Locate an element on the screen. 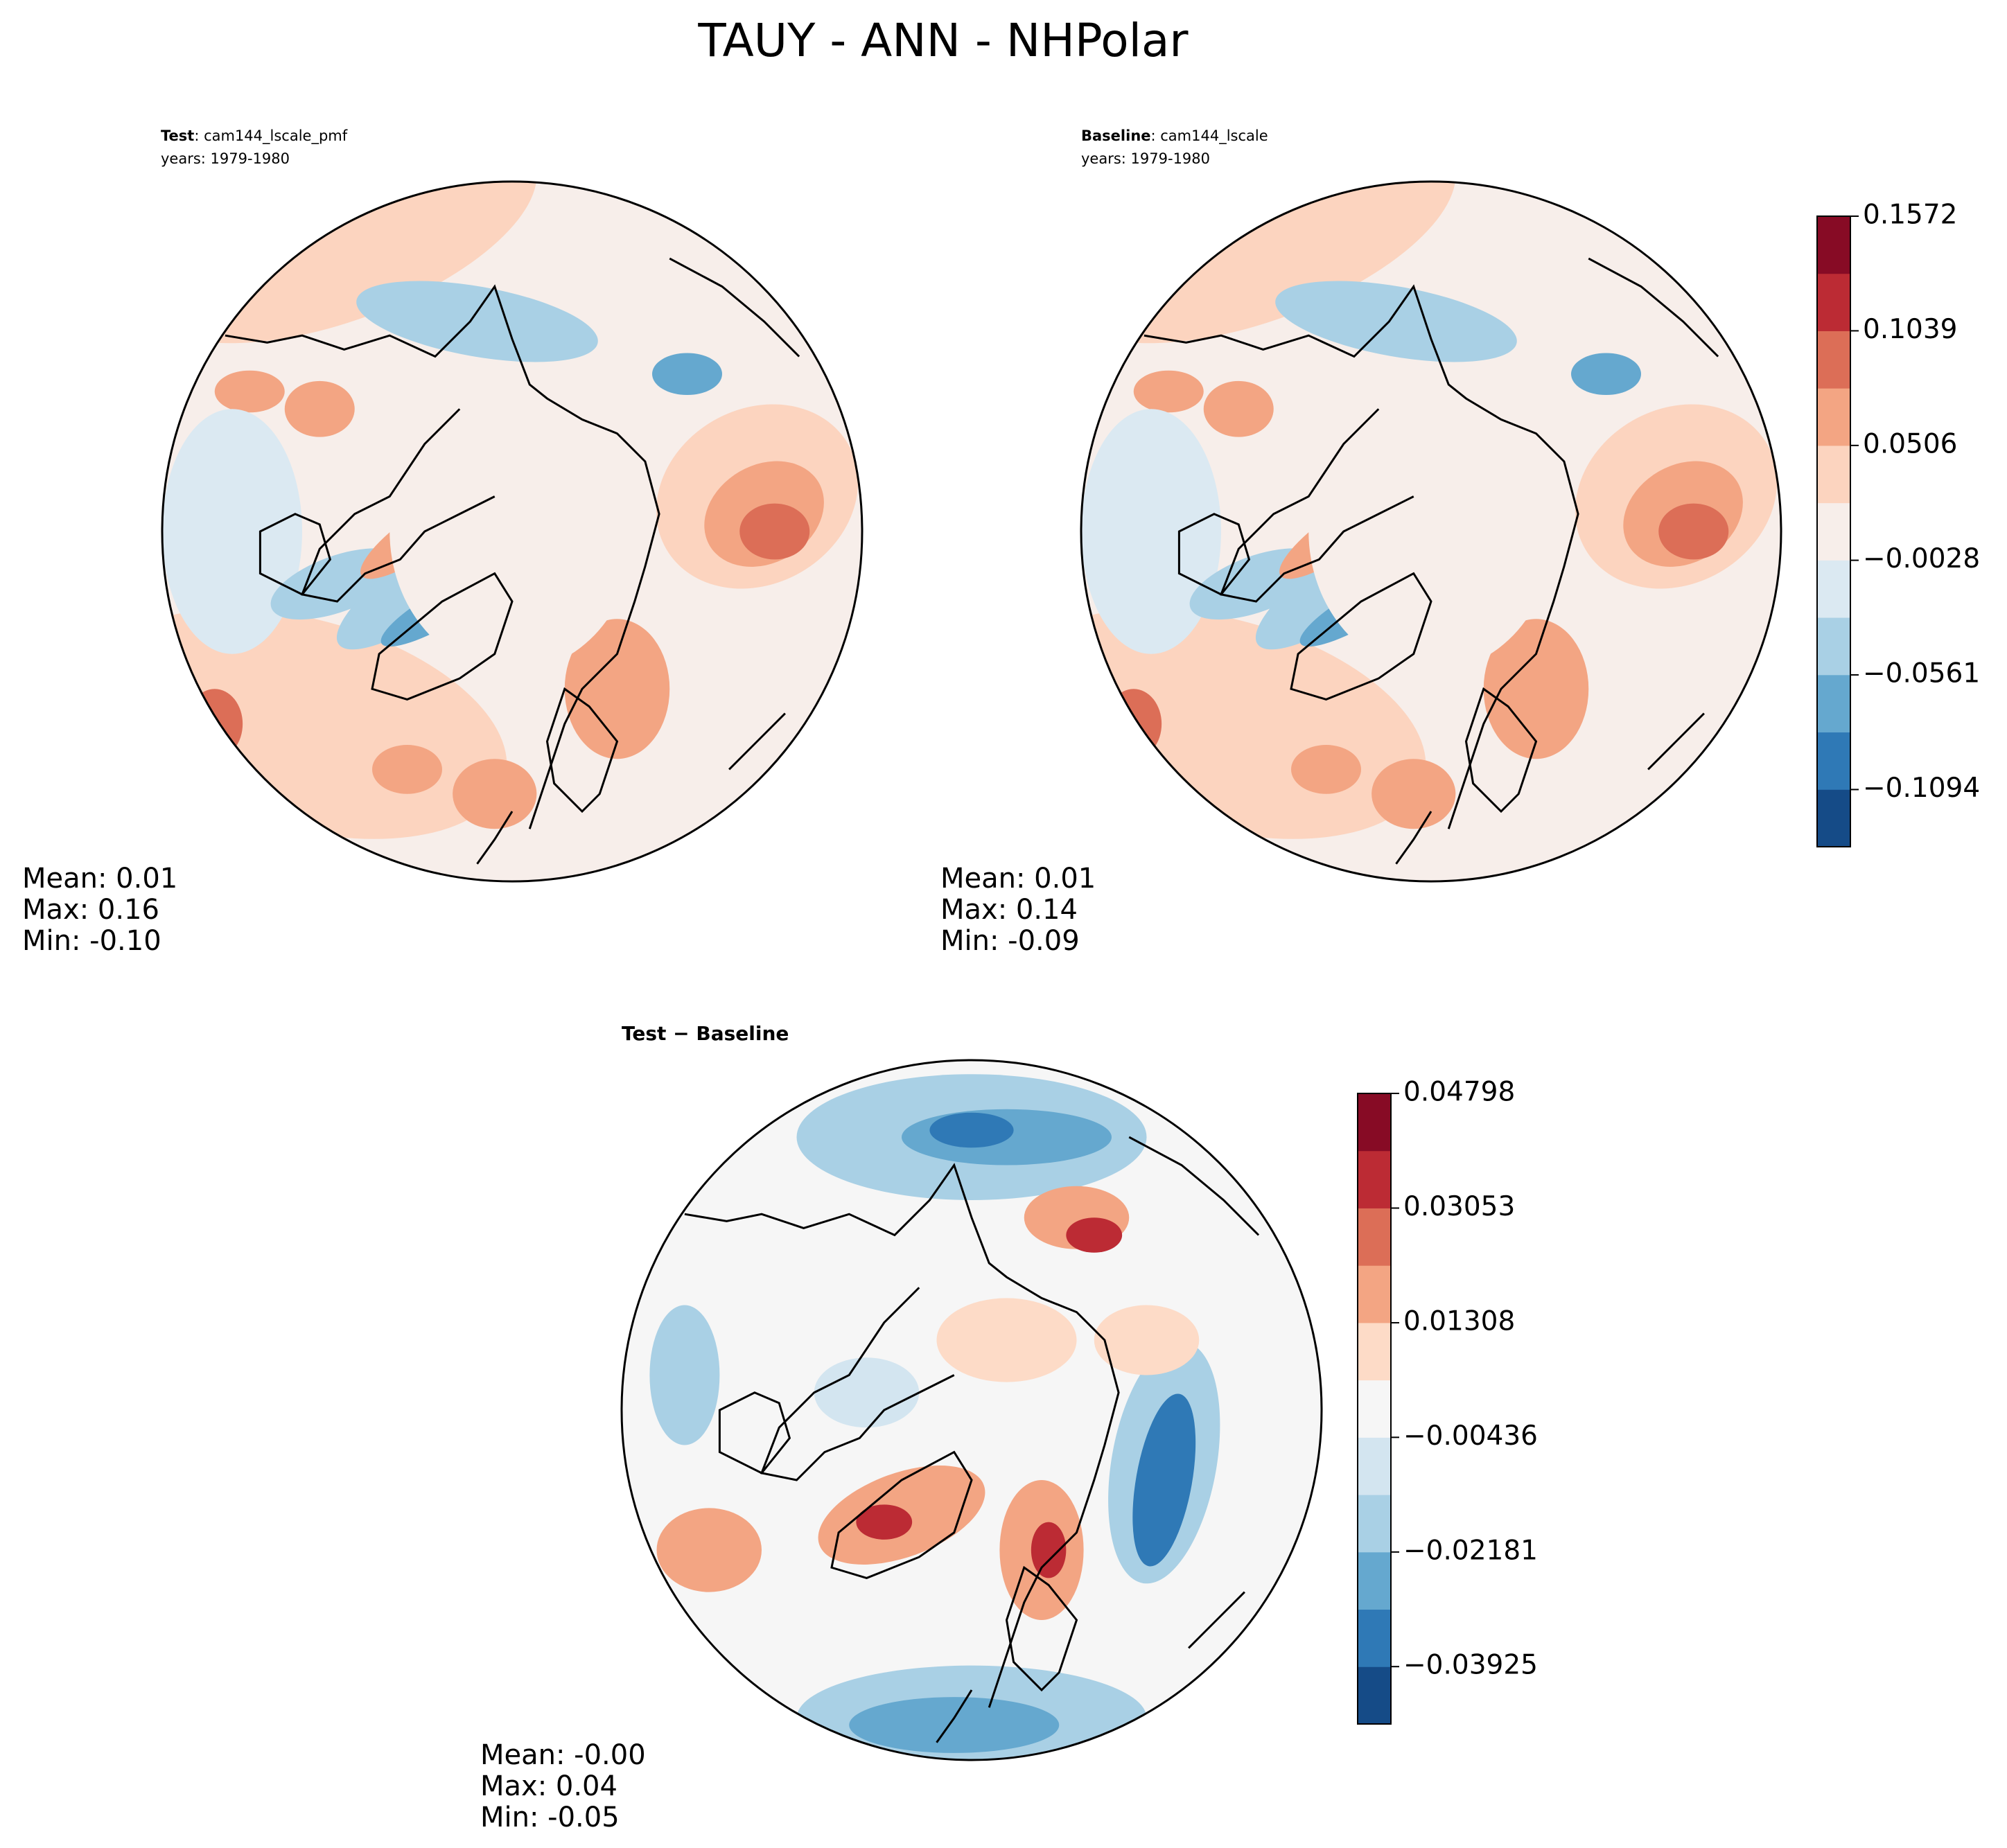 This screenshot has width=2007, height=1848. panel-title: Test − Baseline is located at coordinates (705, 1033).